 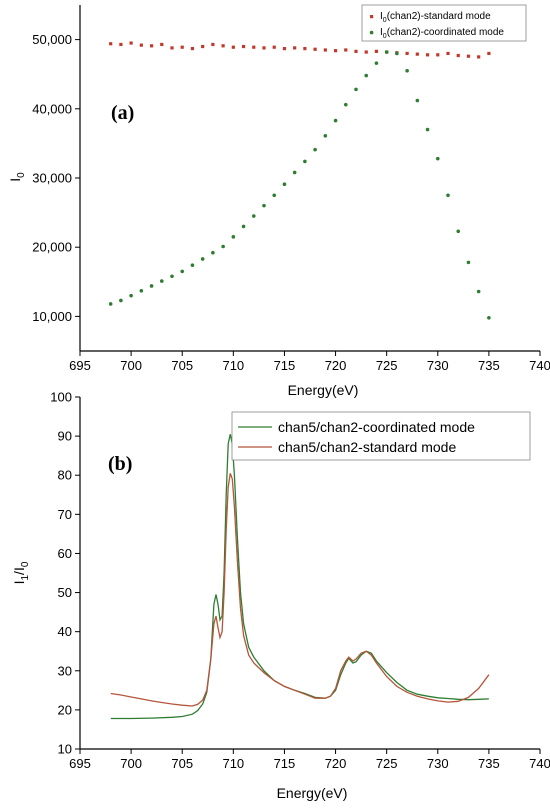 I want to click on panel-a-y-axis-title: I0, so click(x=17, y=177).